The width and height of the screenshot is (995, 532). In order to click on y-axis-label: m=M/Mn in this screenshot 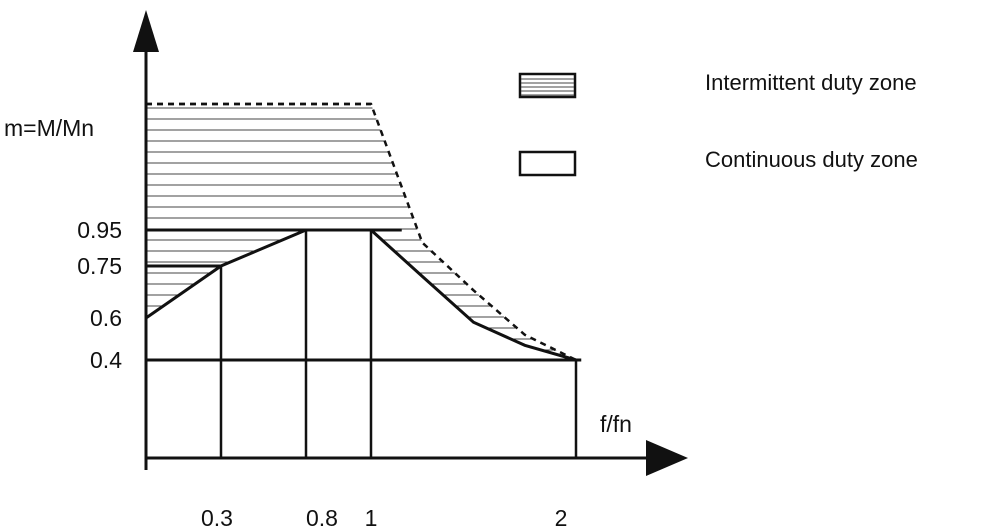, I will do `click(49, 128)`.